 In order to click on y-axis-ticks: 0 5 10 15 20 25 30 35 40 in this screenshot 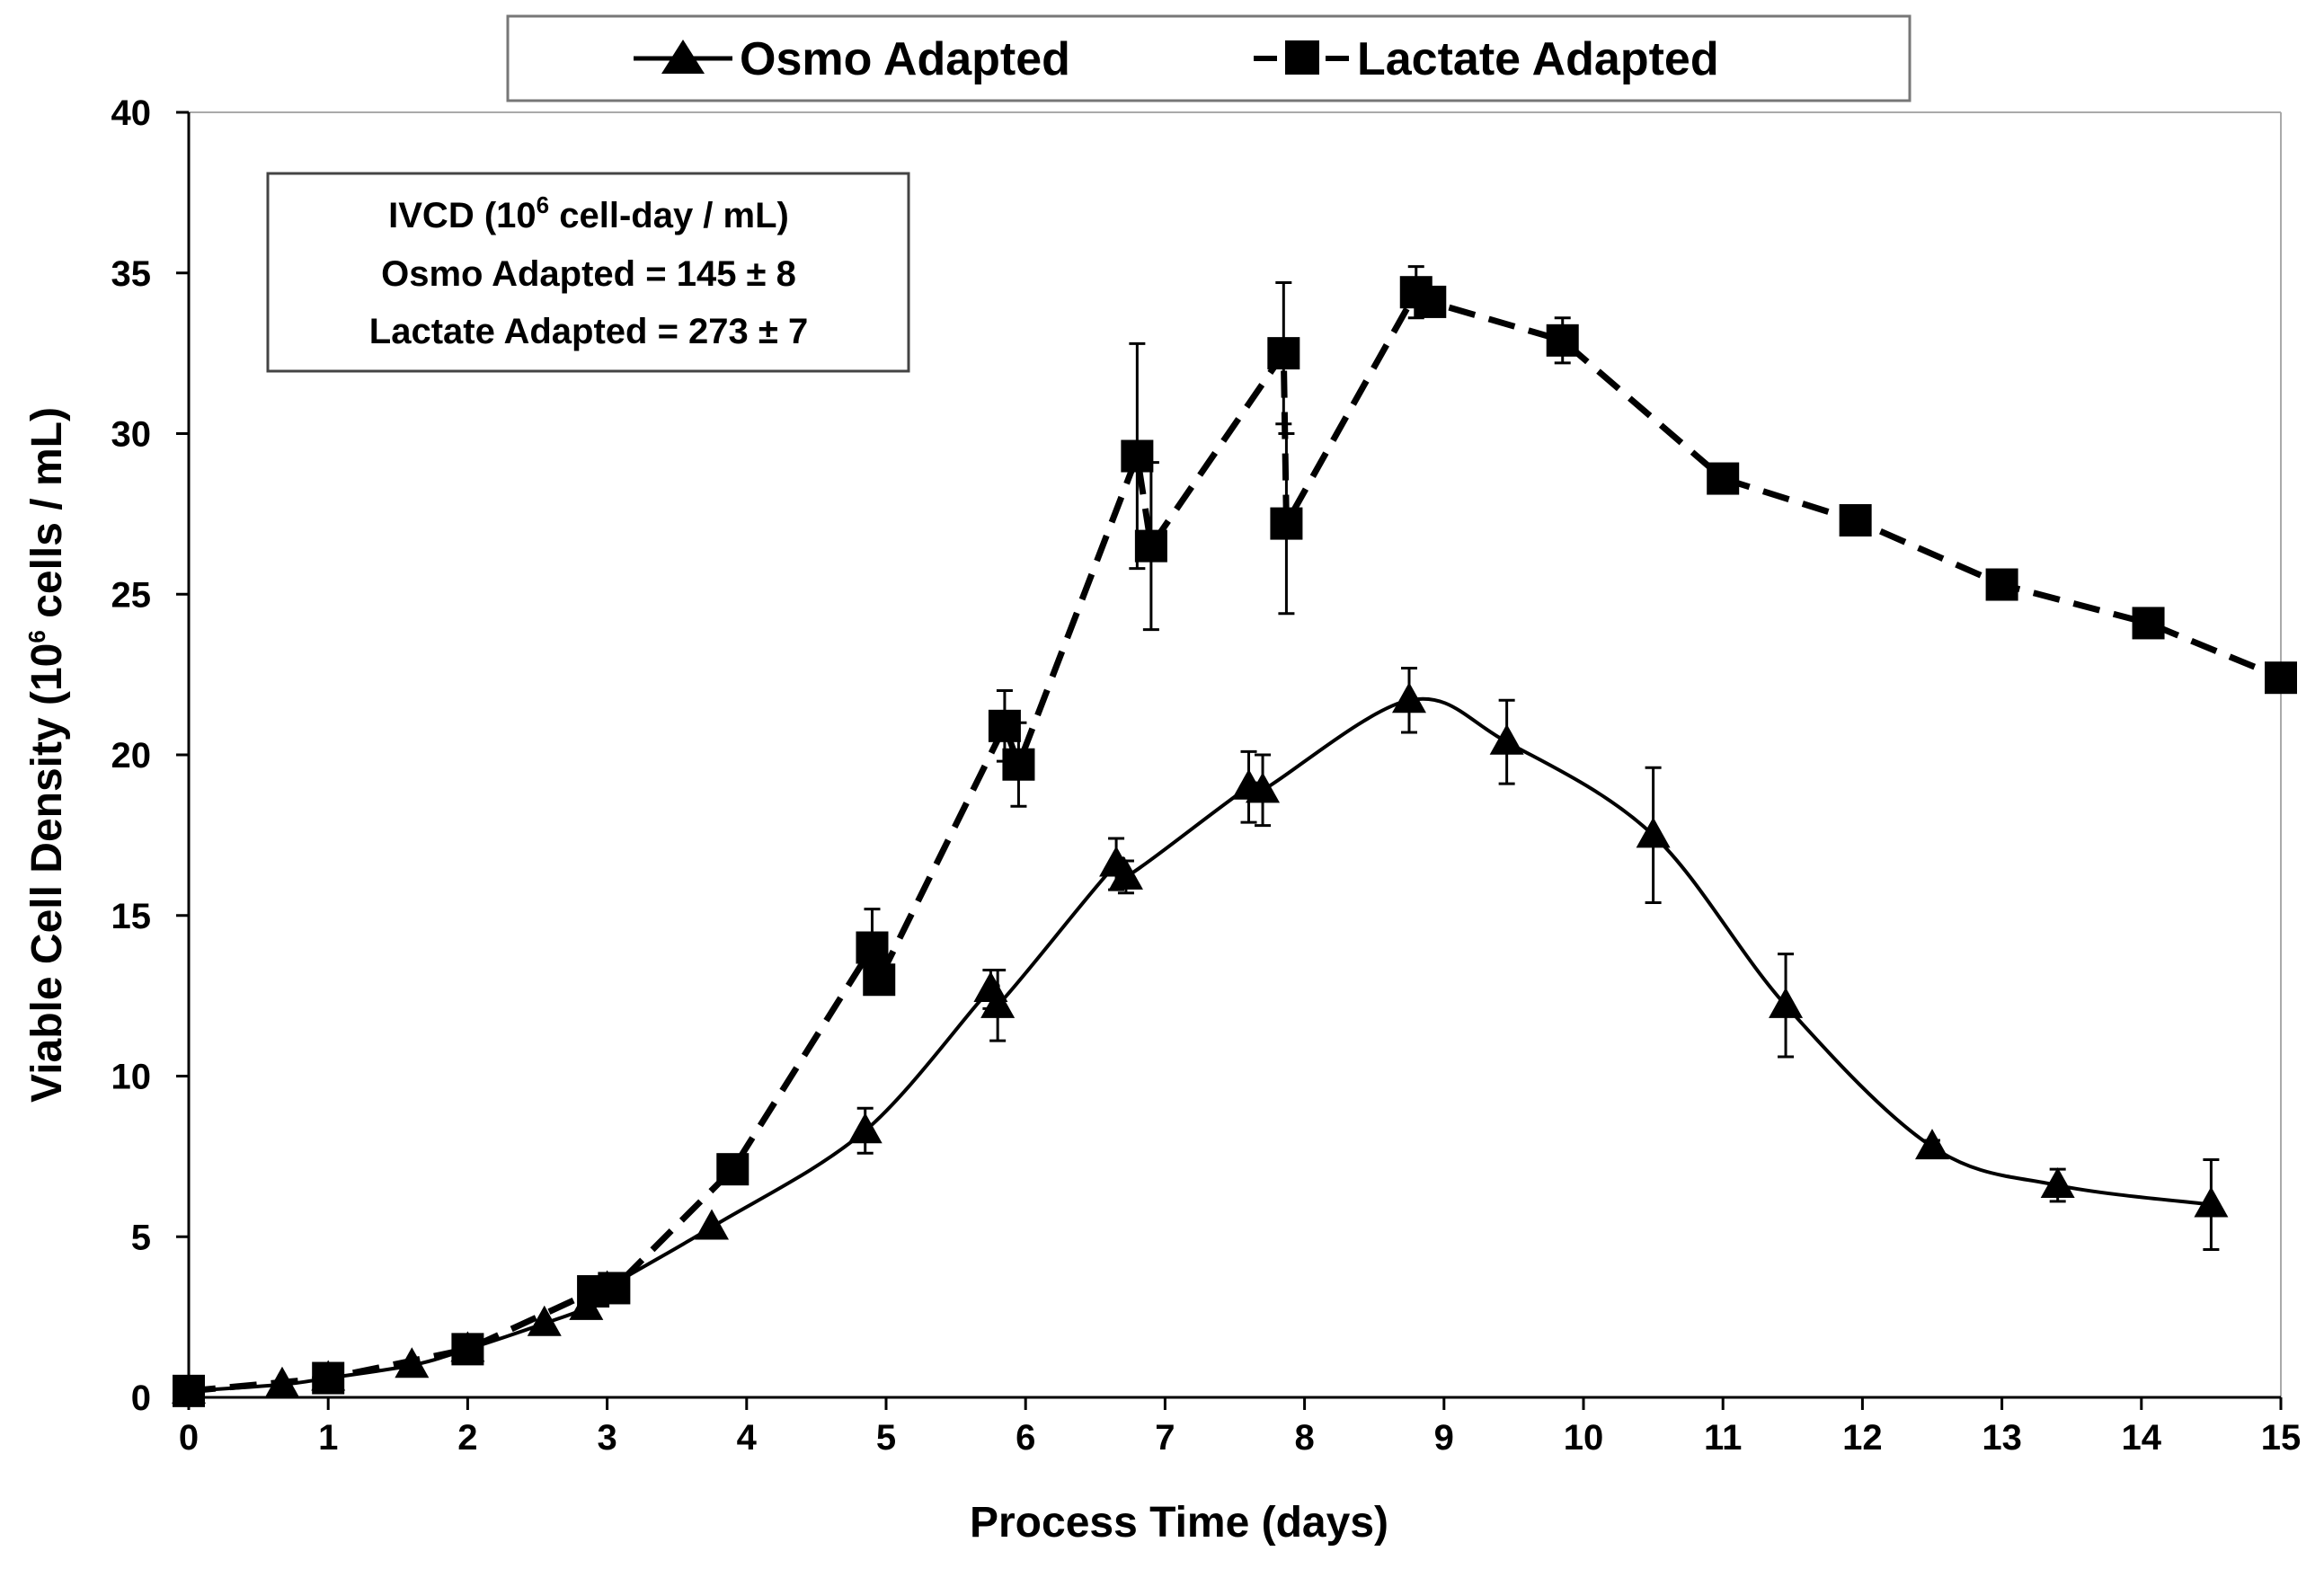, I will do `click(150, 756)`.